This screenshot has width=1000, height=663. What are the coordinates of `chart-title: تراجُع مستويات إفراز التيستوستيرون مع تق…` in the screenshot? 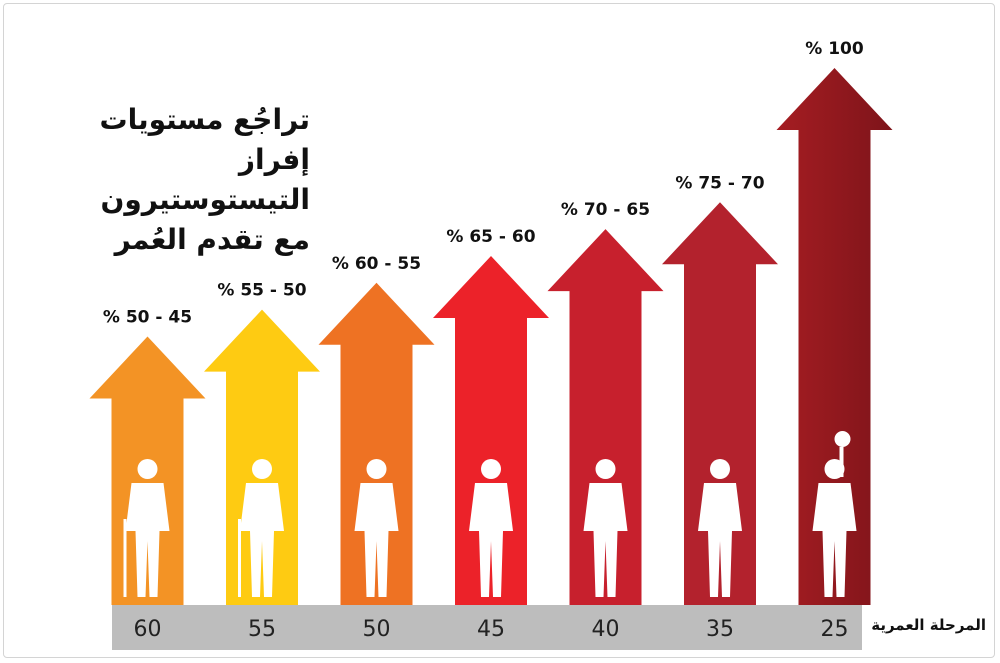 It's located at (190, 180).